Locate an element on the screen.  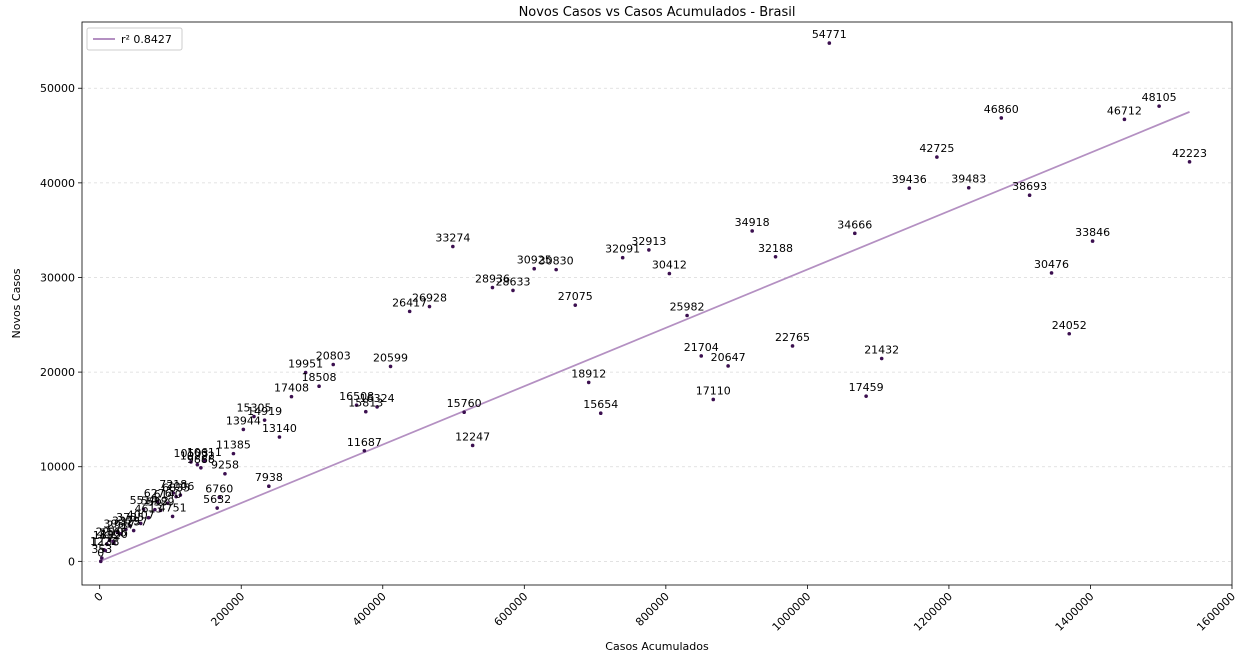
data-label-81: 353 is located at coordinates (101, 549).